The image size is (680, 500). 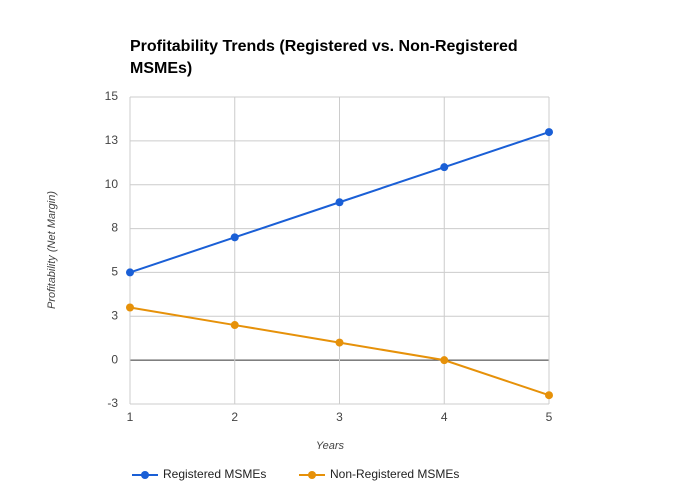 I want to click on legend-label: Non-Registered MSMEs, so click(x=394, y=474).